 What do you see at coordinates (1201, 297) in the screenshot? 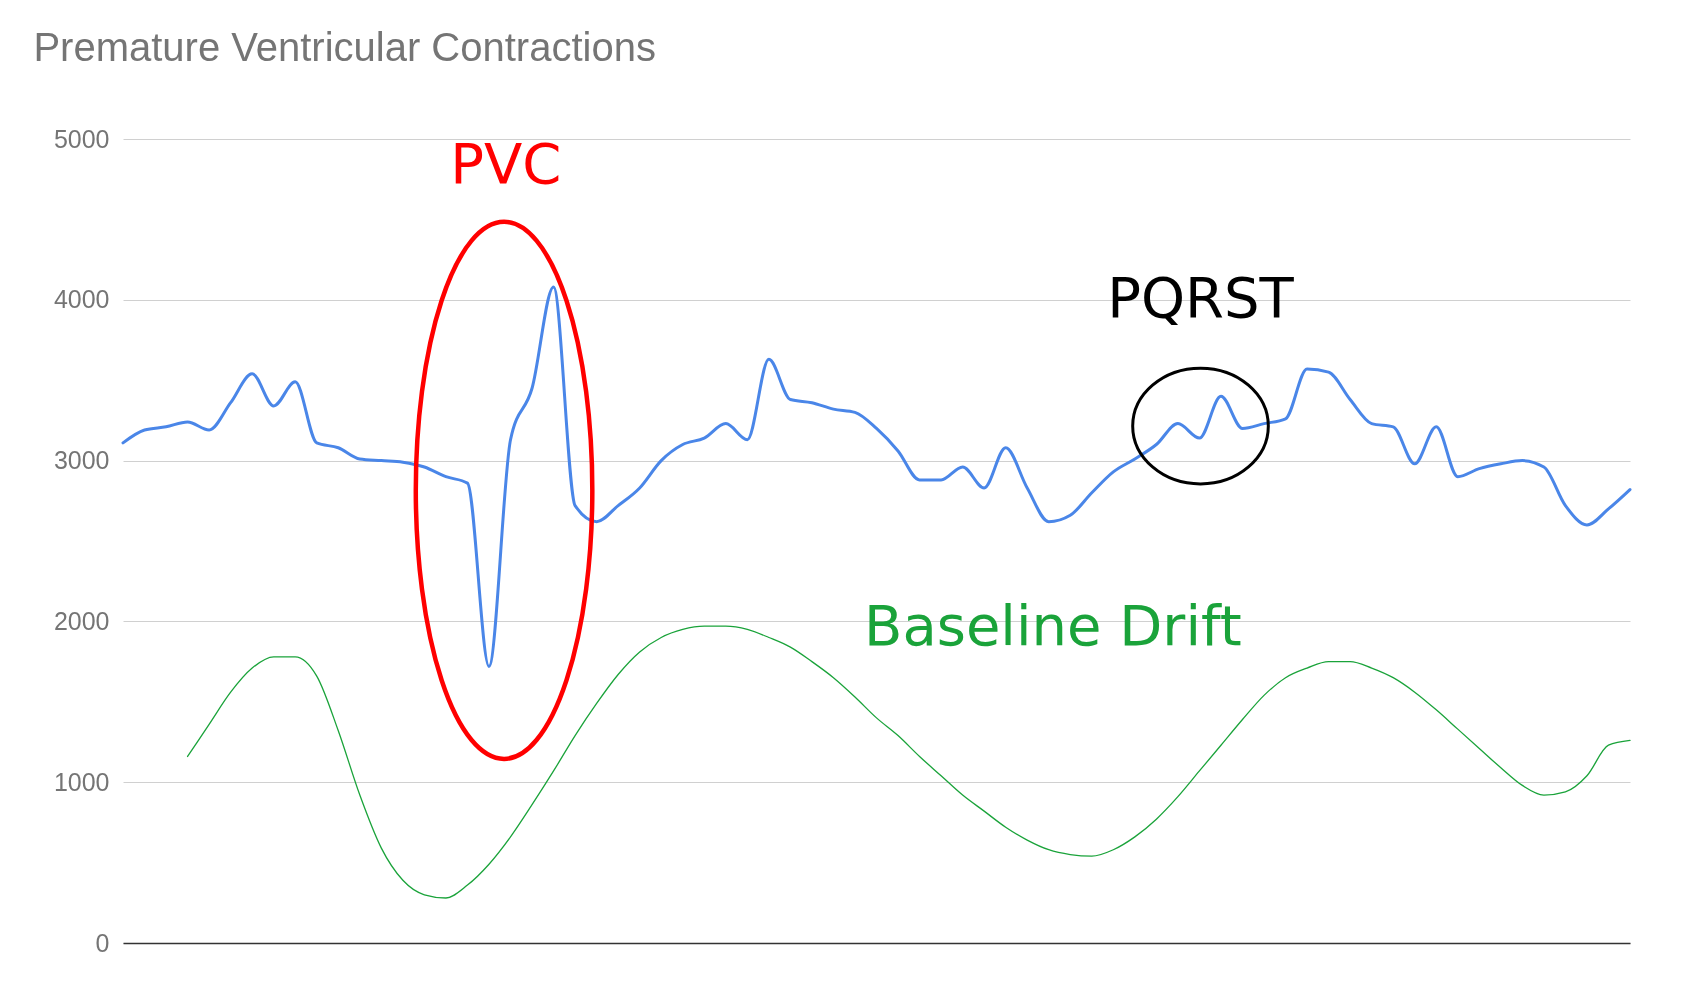
I see `annotation: PQRST` at bounding box center [1201, 297].